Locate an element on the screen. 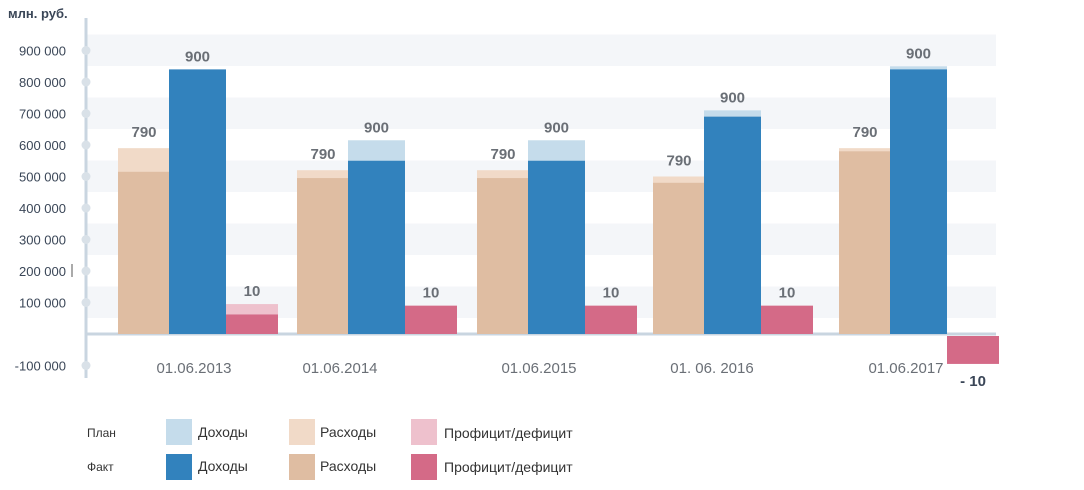 Image resolution: width=1084 pixels, height=490 pixels. y-tick-label: 900 000 is located at coordinates (42, 51).